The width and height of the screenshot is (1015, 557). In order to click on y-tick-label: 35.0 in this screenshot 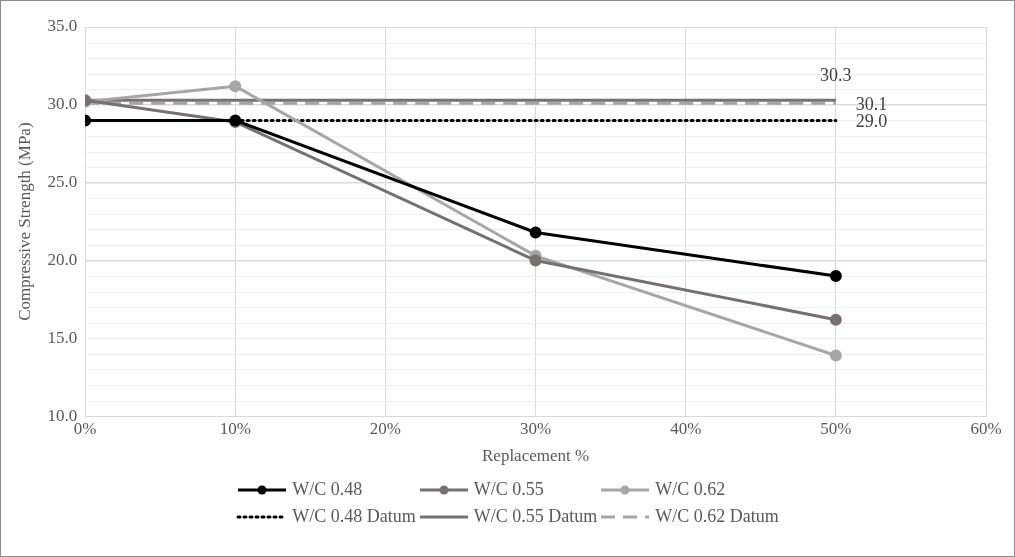, I will do `click(62, 26)`.